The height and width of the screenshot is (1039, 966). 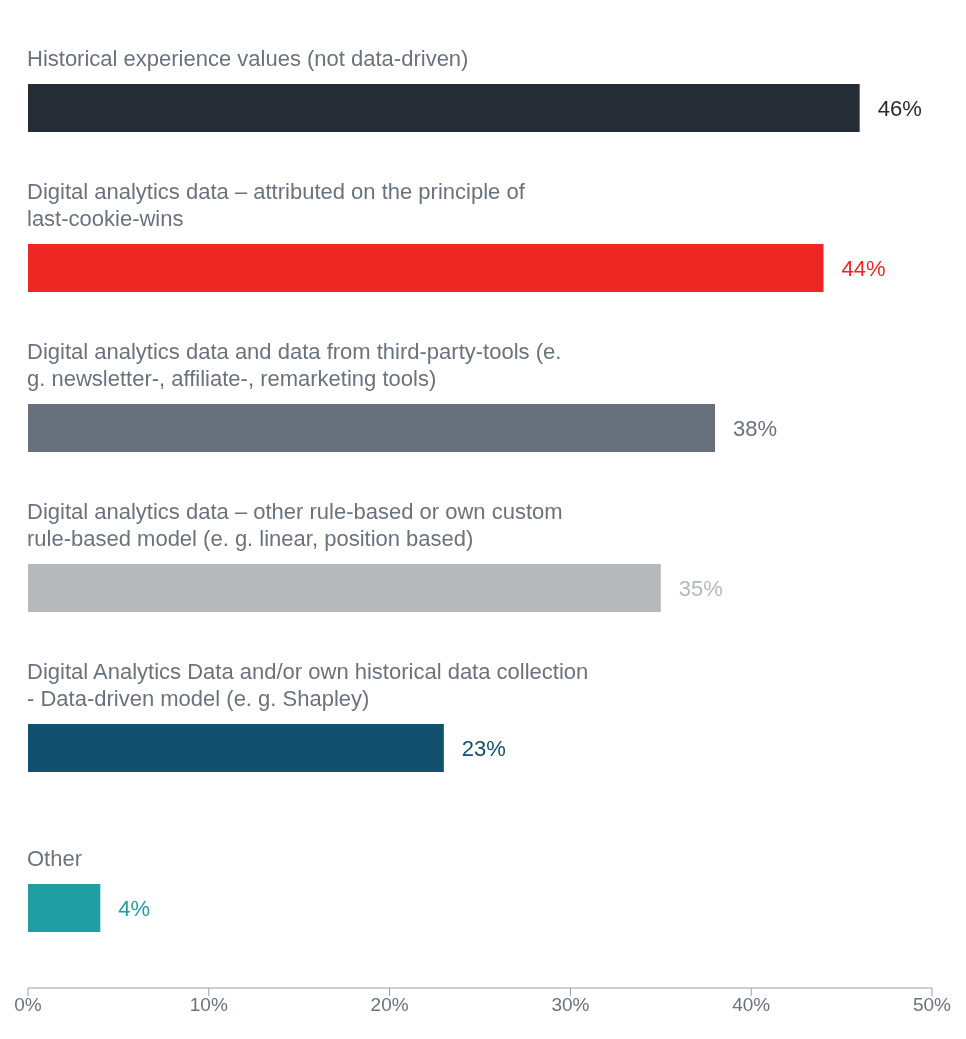 What do you see at coordinates (55, 858) in the screenshot?
I see `y-tick-label: Other` at bounding box center [55, 858].